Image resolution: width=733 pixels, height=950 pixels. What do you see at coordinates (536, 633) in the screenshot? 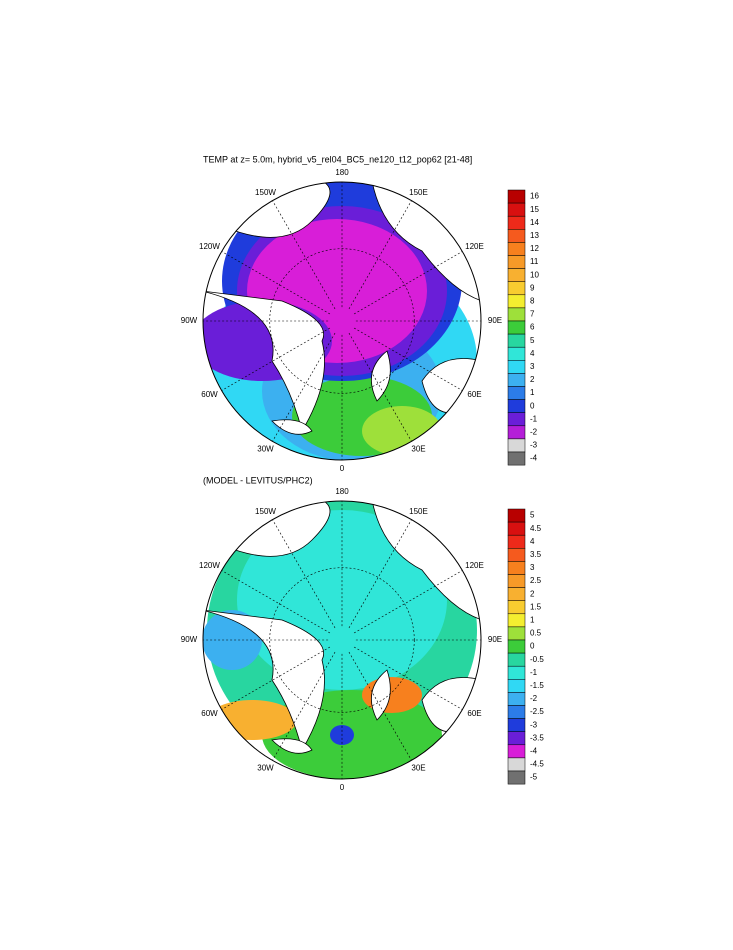
I see `colorbar-label: 0.5` at bounding box center [536, 633].